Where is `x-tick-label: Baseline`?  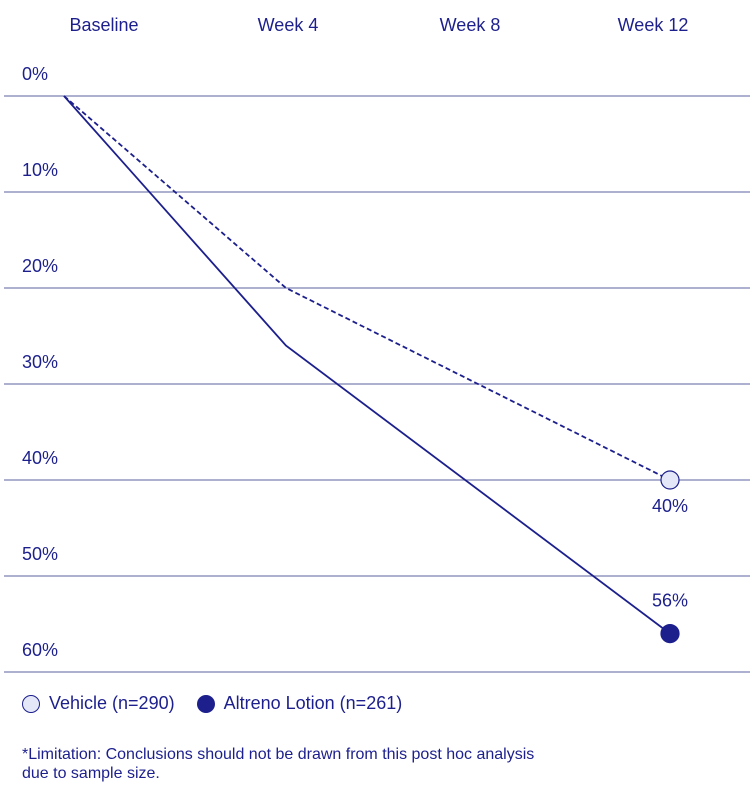 x-tick-label: Baseline is located at coordinates (103, 25).